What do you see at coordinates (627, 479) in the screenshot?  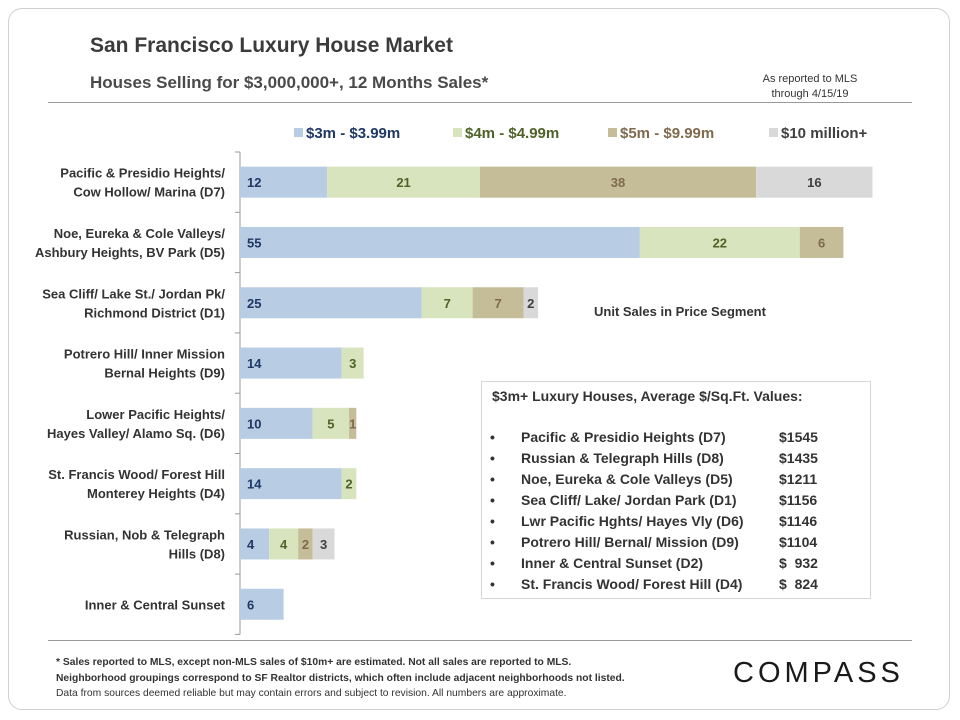 I see `info-item-name: Noe, Eureka & Cole Valleys (D5)` at bounding box center [627, 479].